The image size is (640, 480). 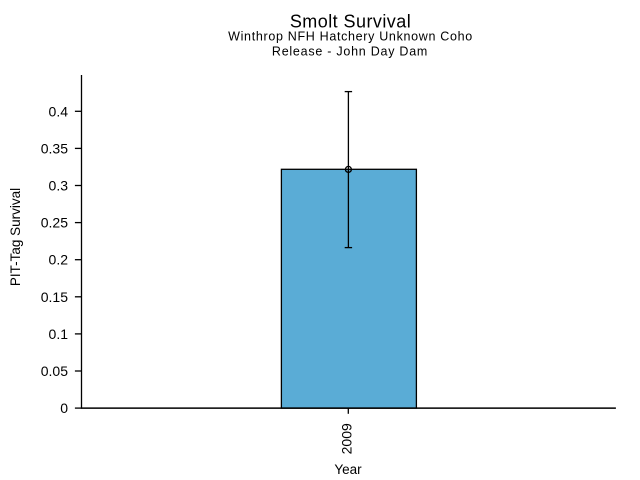 What do you see at coordinates (348, 469) in the screenshot?
I see `svg-text: Year` at bounding box center [348, 469].